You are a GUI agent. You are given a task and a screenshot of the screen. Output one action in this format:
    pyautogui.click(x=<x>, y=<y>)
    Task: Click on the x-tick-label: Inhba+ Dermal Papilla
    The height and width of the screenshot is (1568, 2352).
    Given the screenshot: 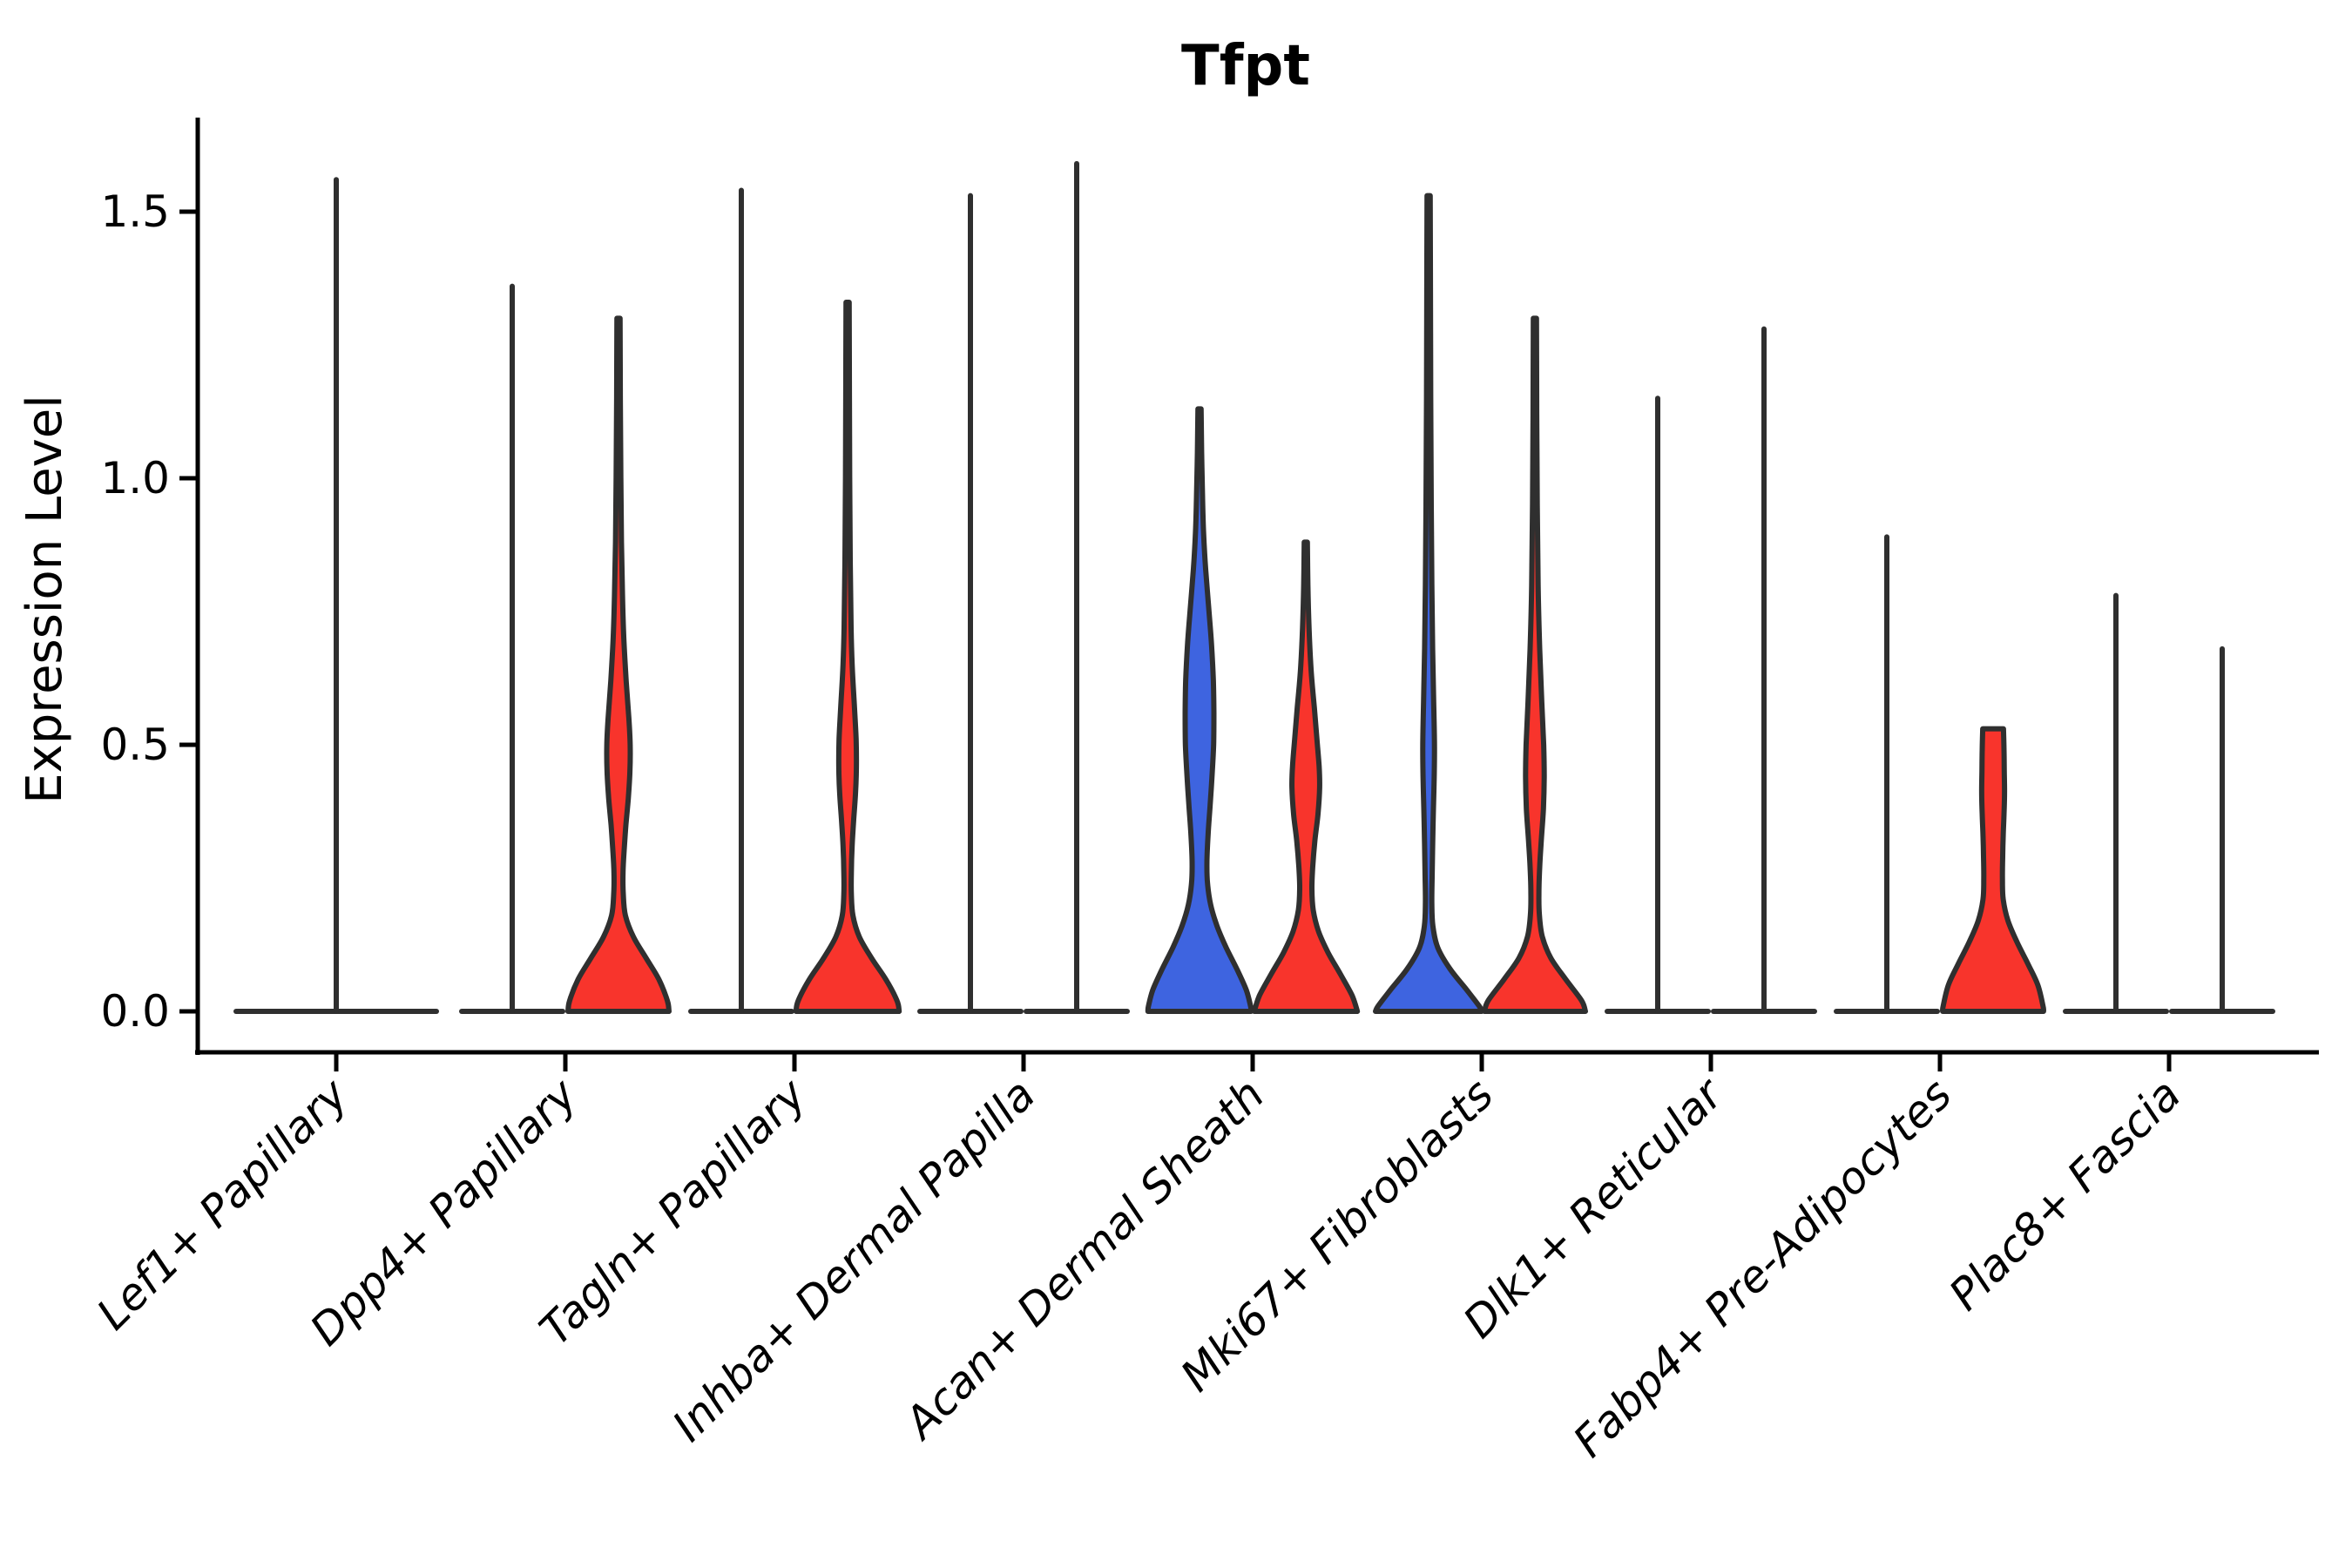 What is the action you would take?
    pyautogui.click(x=854, y=1260)
    